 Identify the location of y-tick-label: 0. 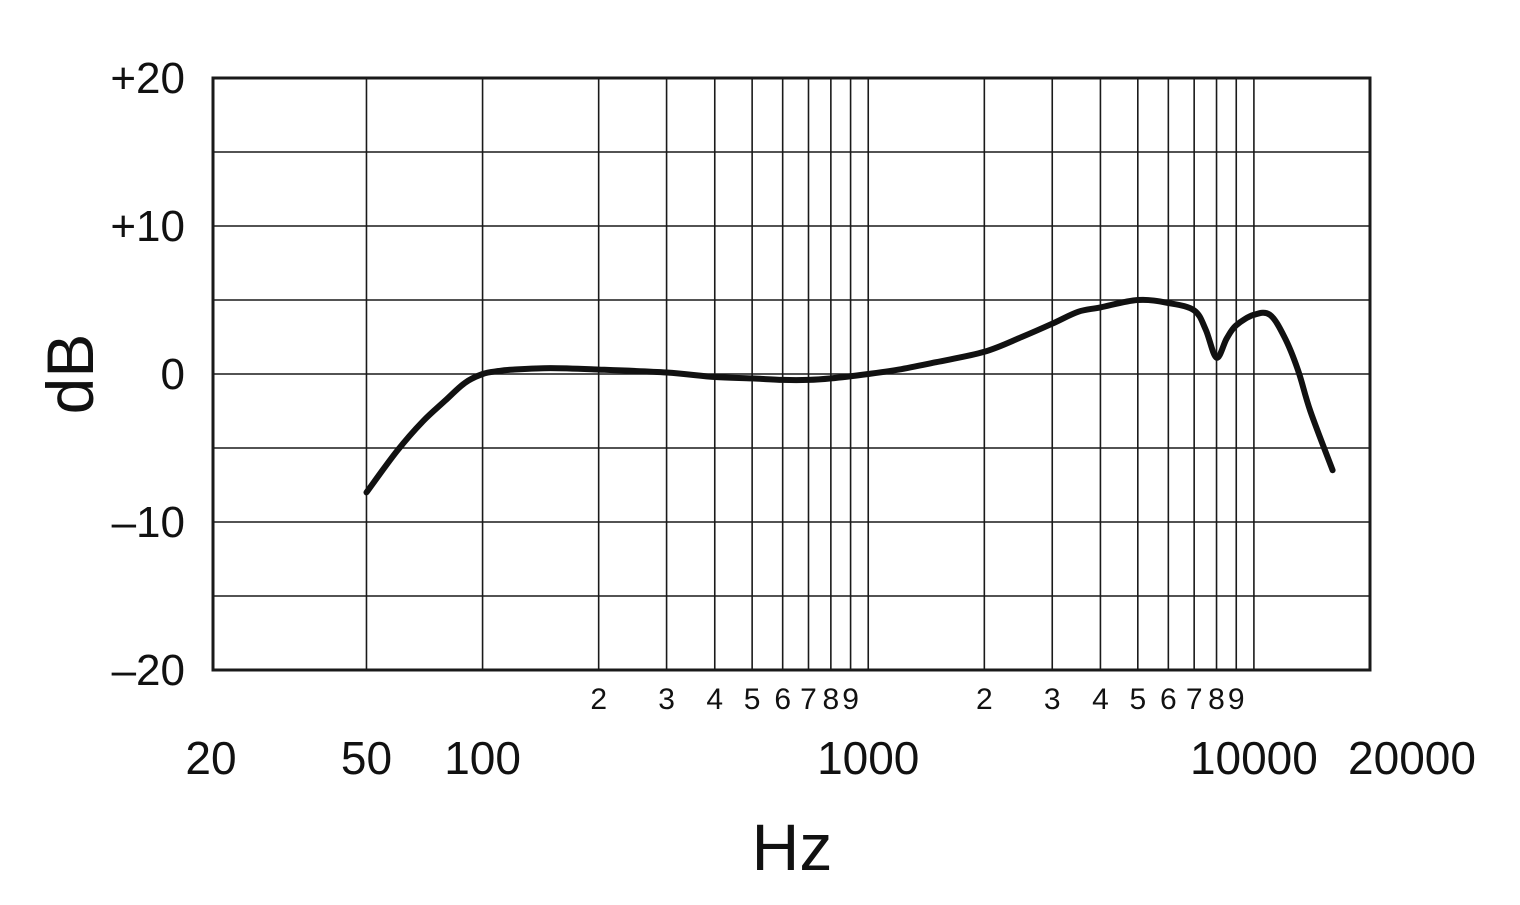
(173, 374).